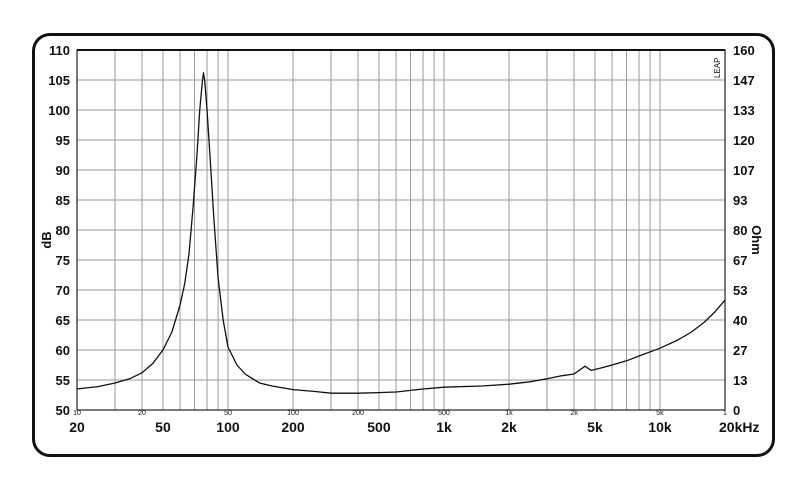  I want to click on y-tick-label: 60, so click(63, 350).